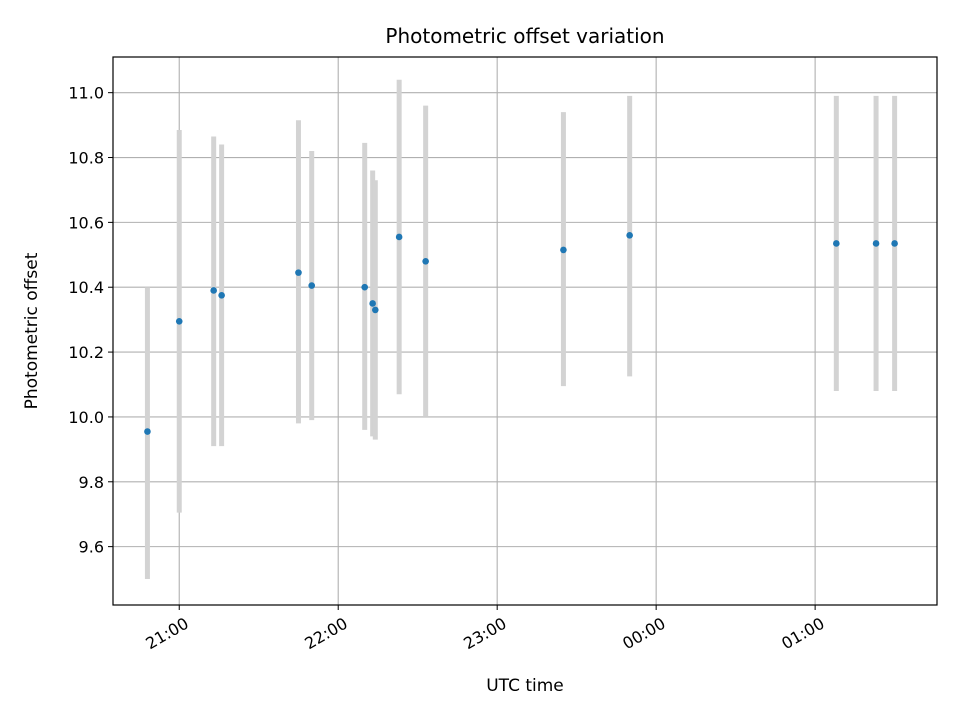 The height and width of the screenshot is (720, 960). I want to click on y-tick-label: 11.0, so click(86, 93).